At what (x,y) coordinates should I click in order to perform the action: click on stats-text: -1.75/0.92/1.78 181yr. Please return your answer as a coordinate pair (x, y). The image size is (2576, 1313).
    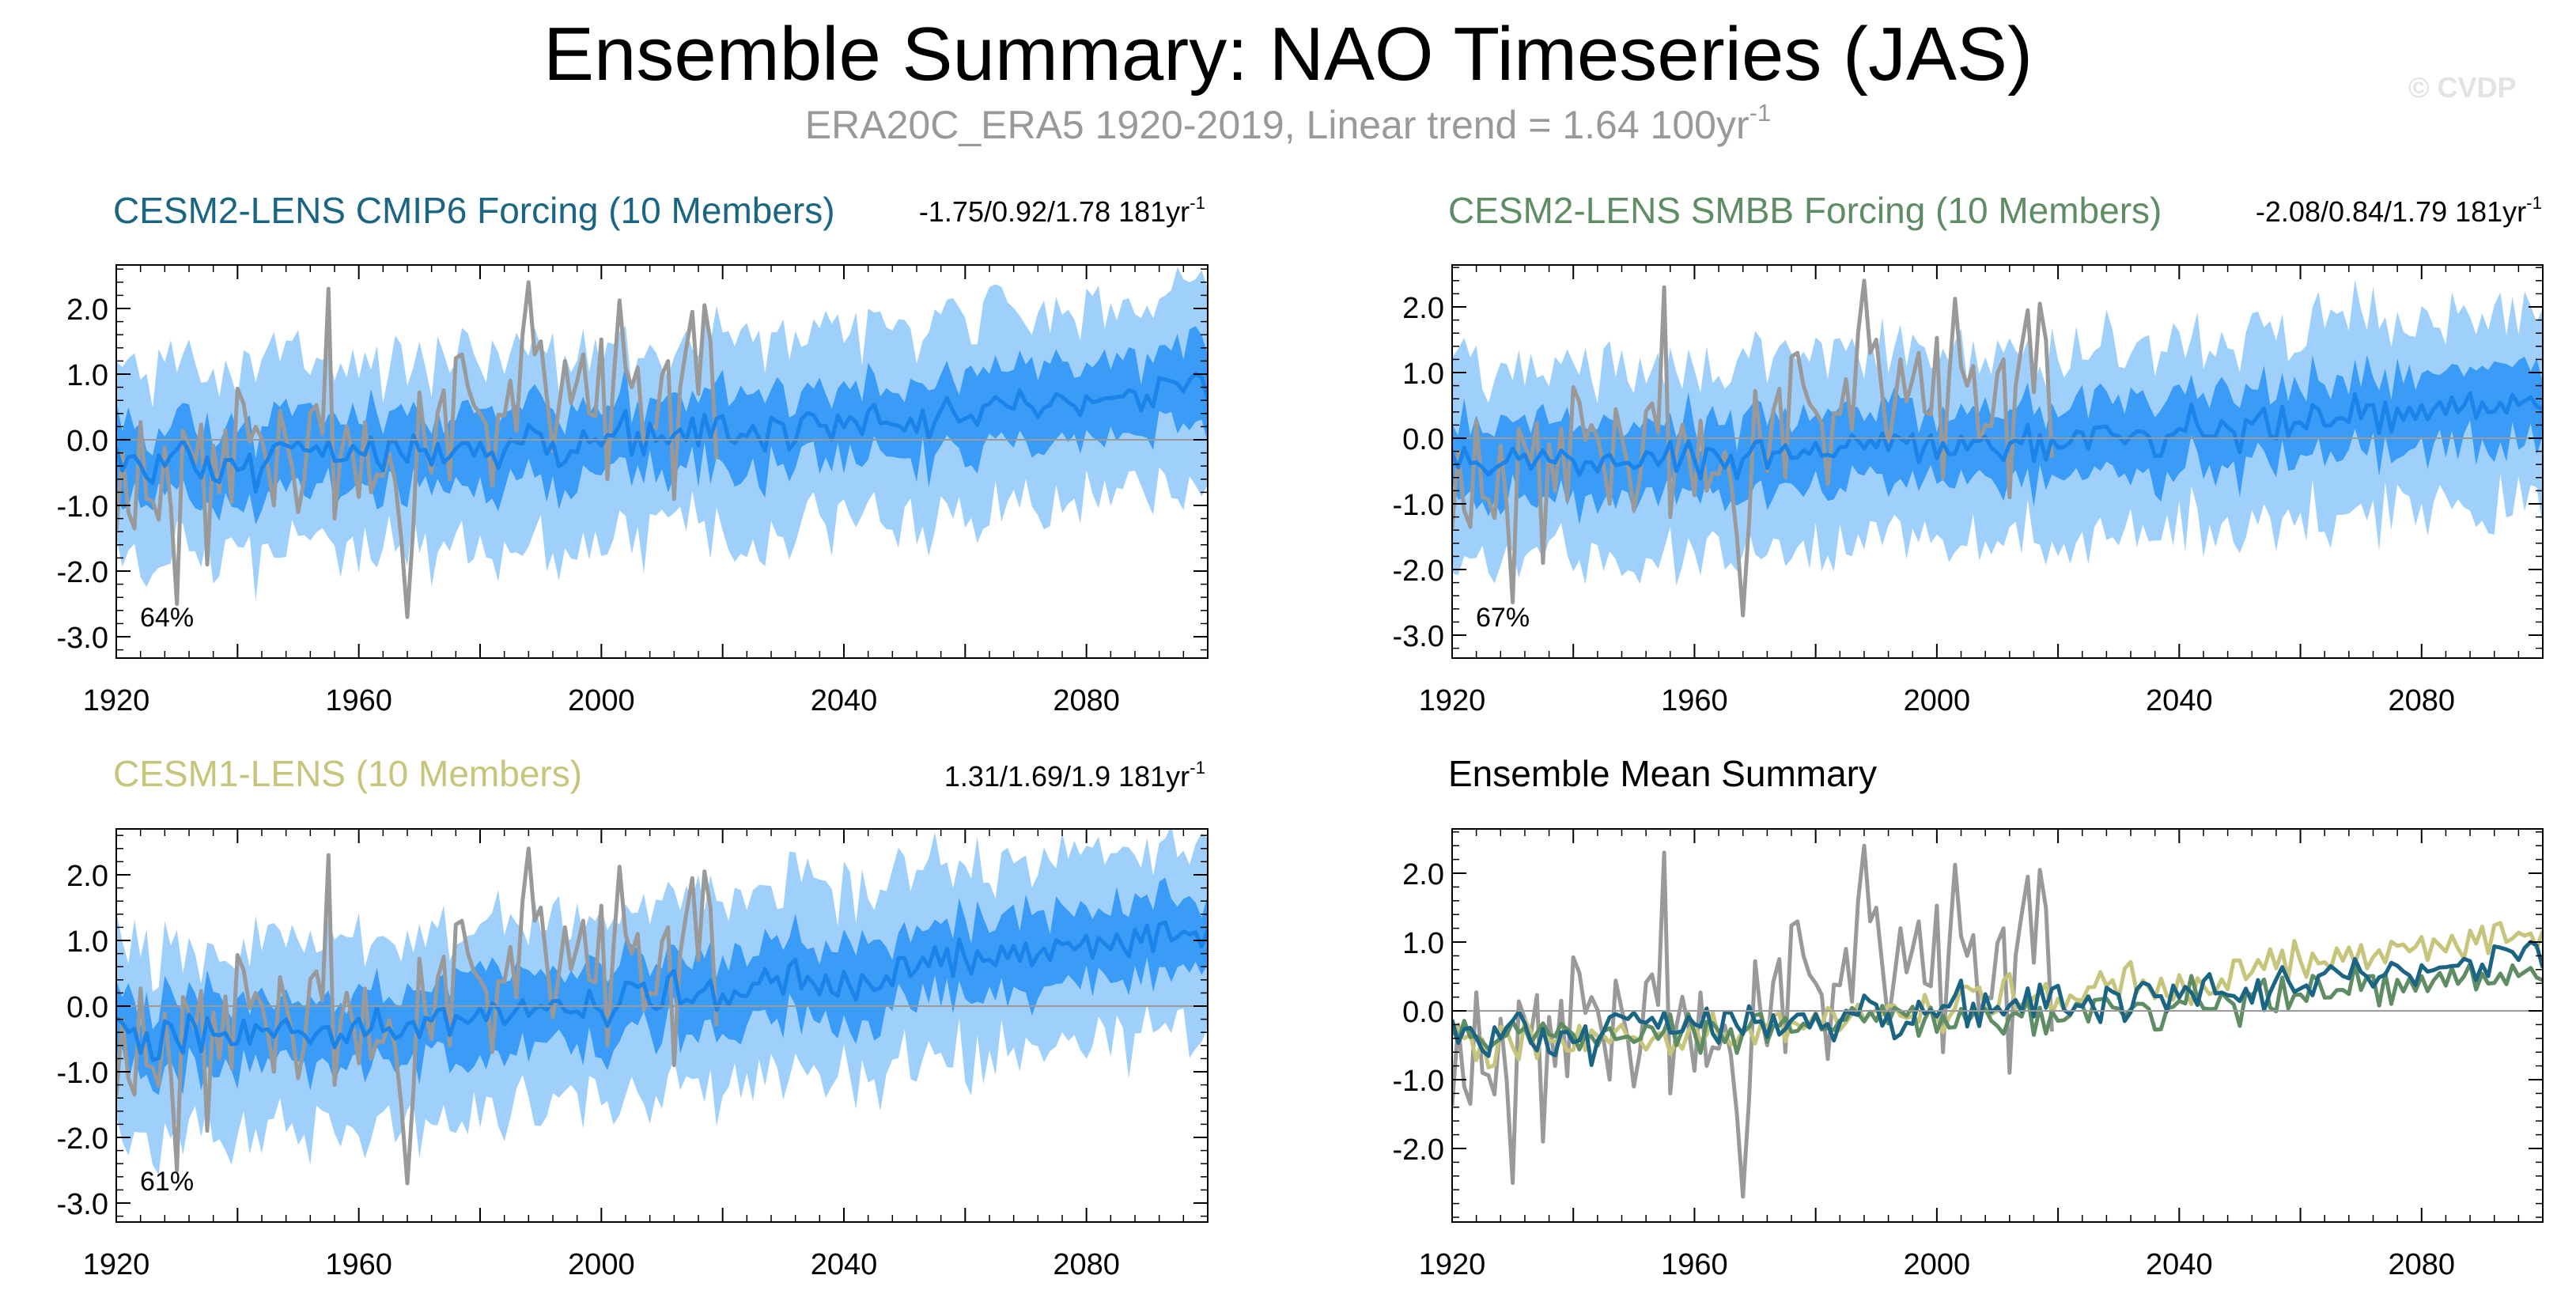
    Looking at the image, I should click on (1054, 211).